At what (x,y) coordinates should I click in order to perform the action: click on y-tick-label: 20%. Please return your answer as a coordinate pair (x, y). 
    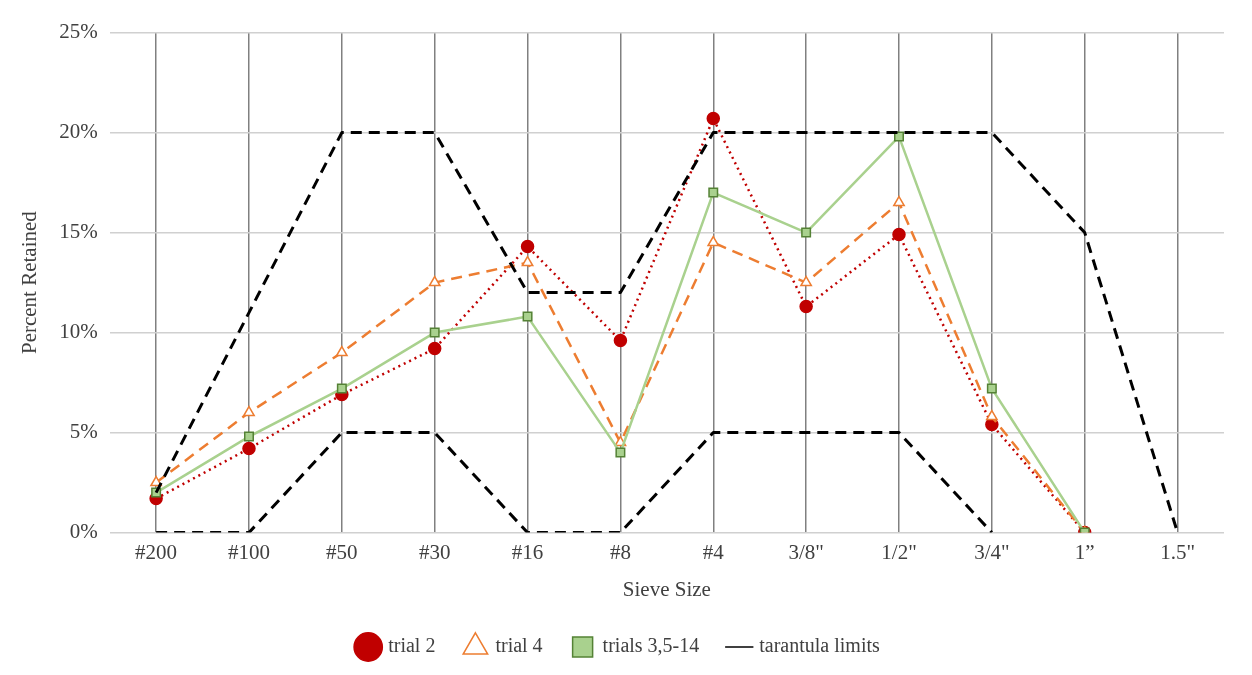
    Looking at the image, I should click on (78, 131).